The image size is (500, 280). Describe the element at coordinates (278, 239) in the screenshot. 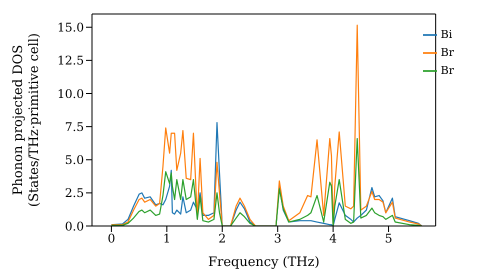

I see `x-tick-label: 3` at that location.